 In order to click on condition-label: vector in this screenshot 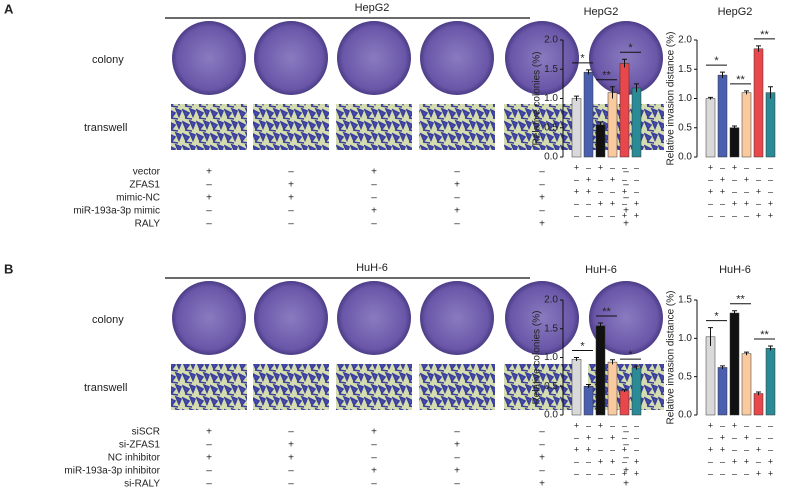, I will do `click(147, 172)`.